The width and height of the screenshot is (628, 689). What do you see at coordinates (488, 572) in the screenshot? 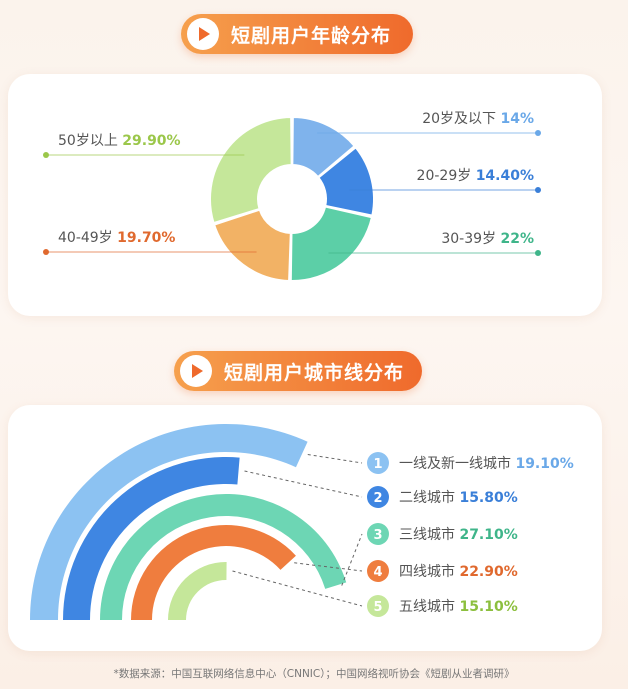
I see `radial-label-4-value: 22.90%` at bounding box center [488, 572].